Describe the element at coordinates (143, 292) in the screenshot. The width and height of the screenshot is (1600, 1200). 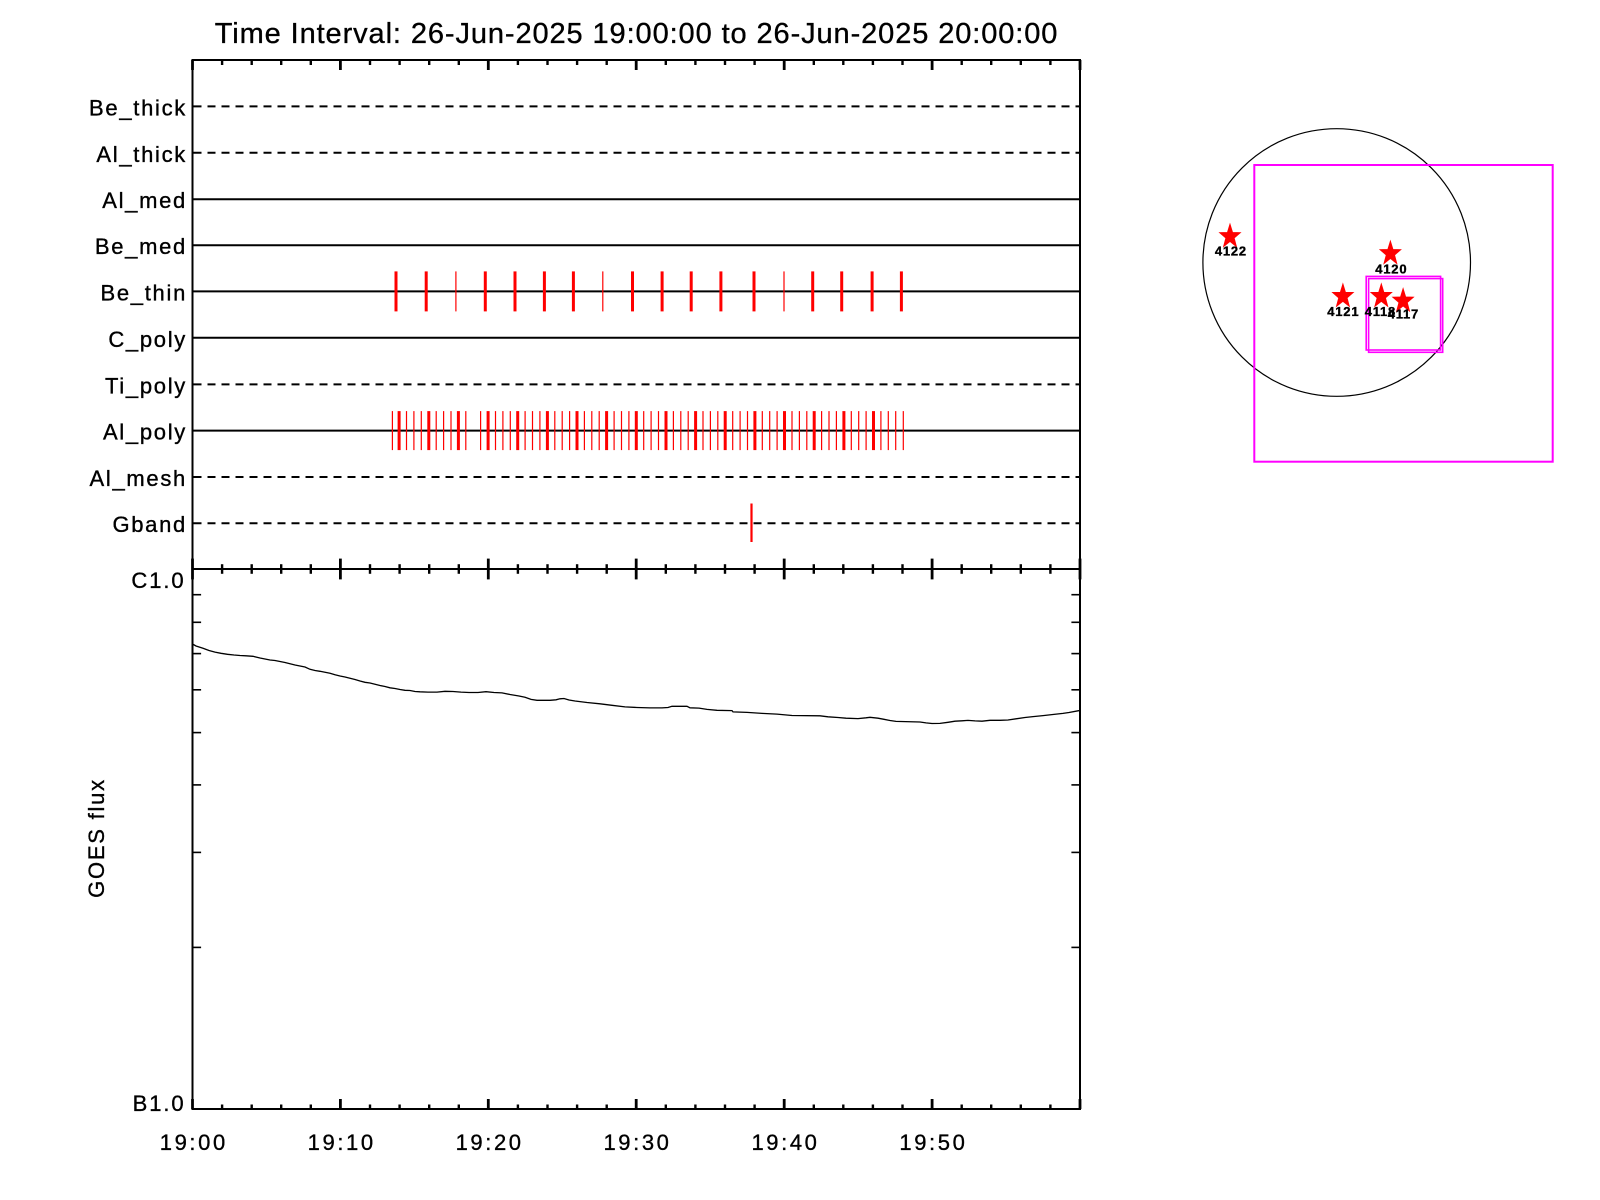
I see `svg-text: Be_thin` at that location.